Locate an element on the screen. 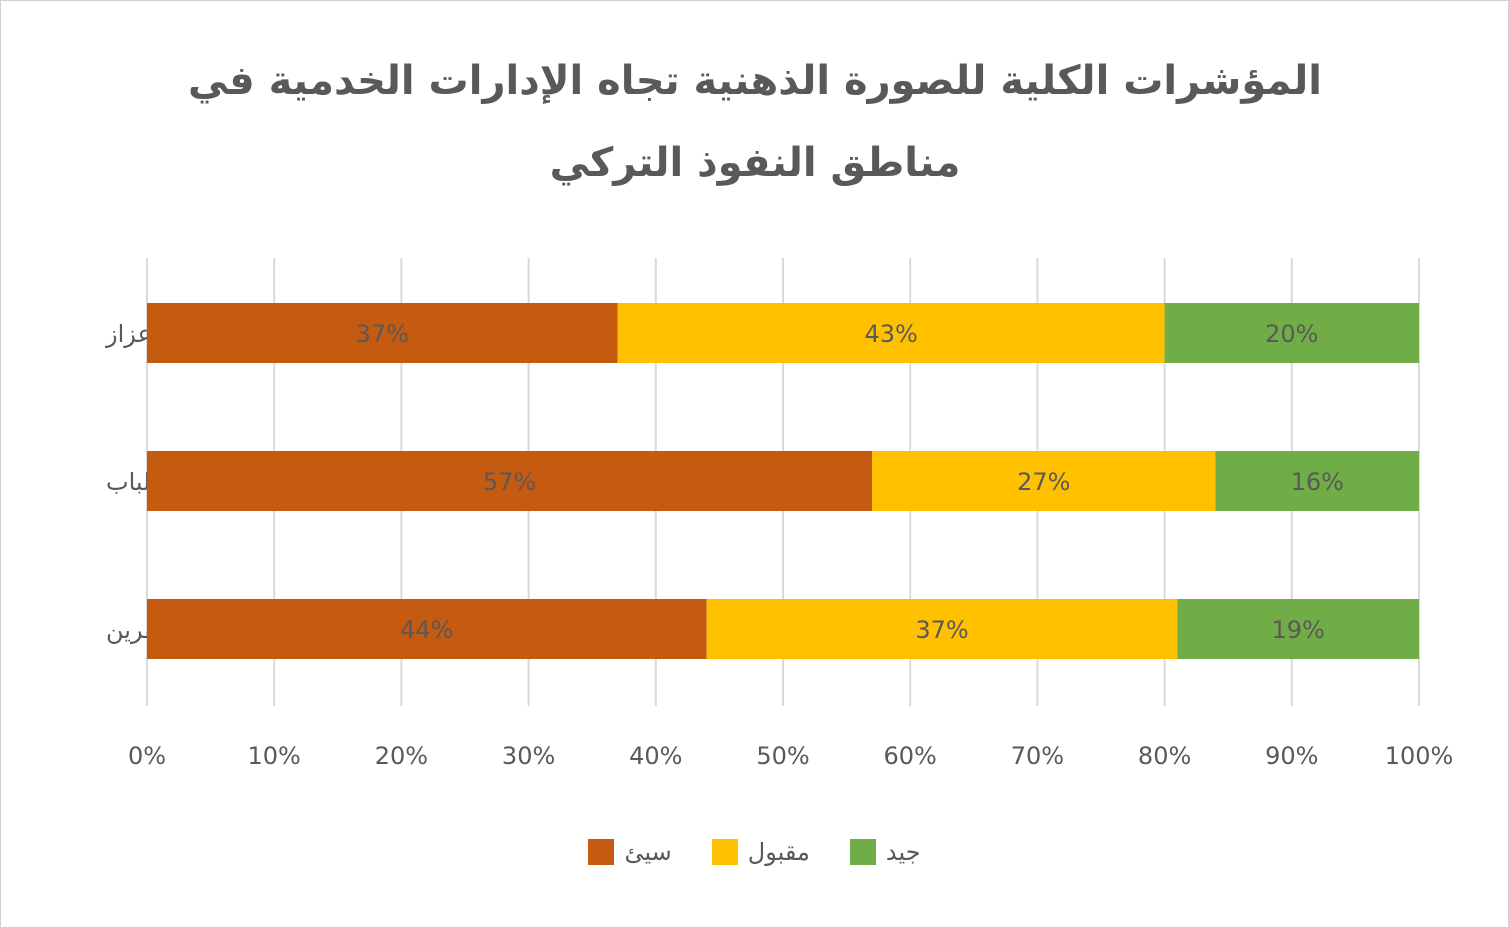 This screenshot has width=1509, height=928. data-label: 27% is located at coordinates (1043, 482).